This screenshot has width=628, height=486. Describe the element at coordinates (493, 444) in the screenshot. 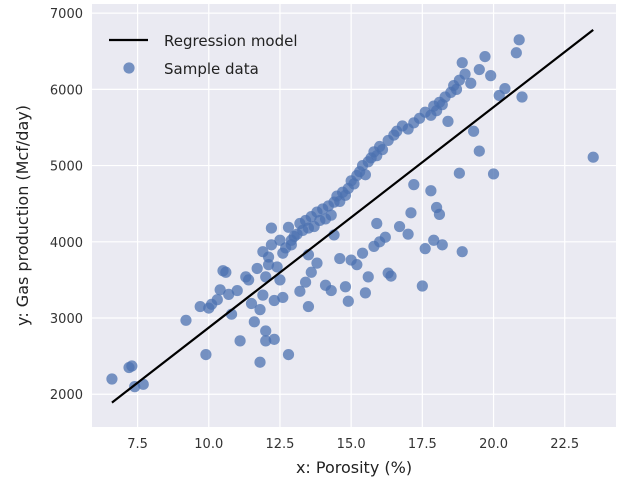

I see `x-tick-label: 20.0` at that location.